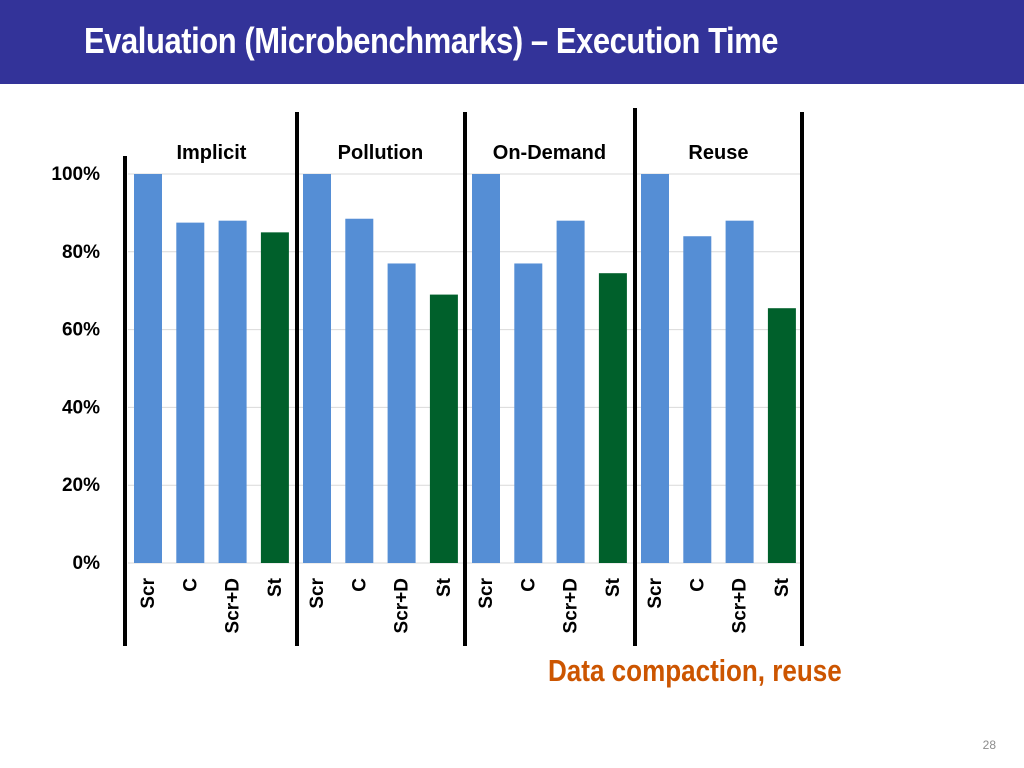 The image size is (1024, 768). Describe the element at coordinates (75, 174) in the screenshot. I see `y-tick-label: 100%` at that location.